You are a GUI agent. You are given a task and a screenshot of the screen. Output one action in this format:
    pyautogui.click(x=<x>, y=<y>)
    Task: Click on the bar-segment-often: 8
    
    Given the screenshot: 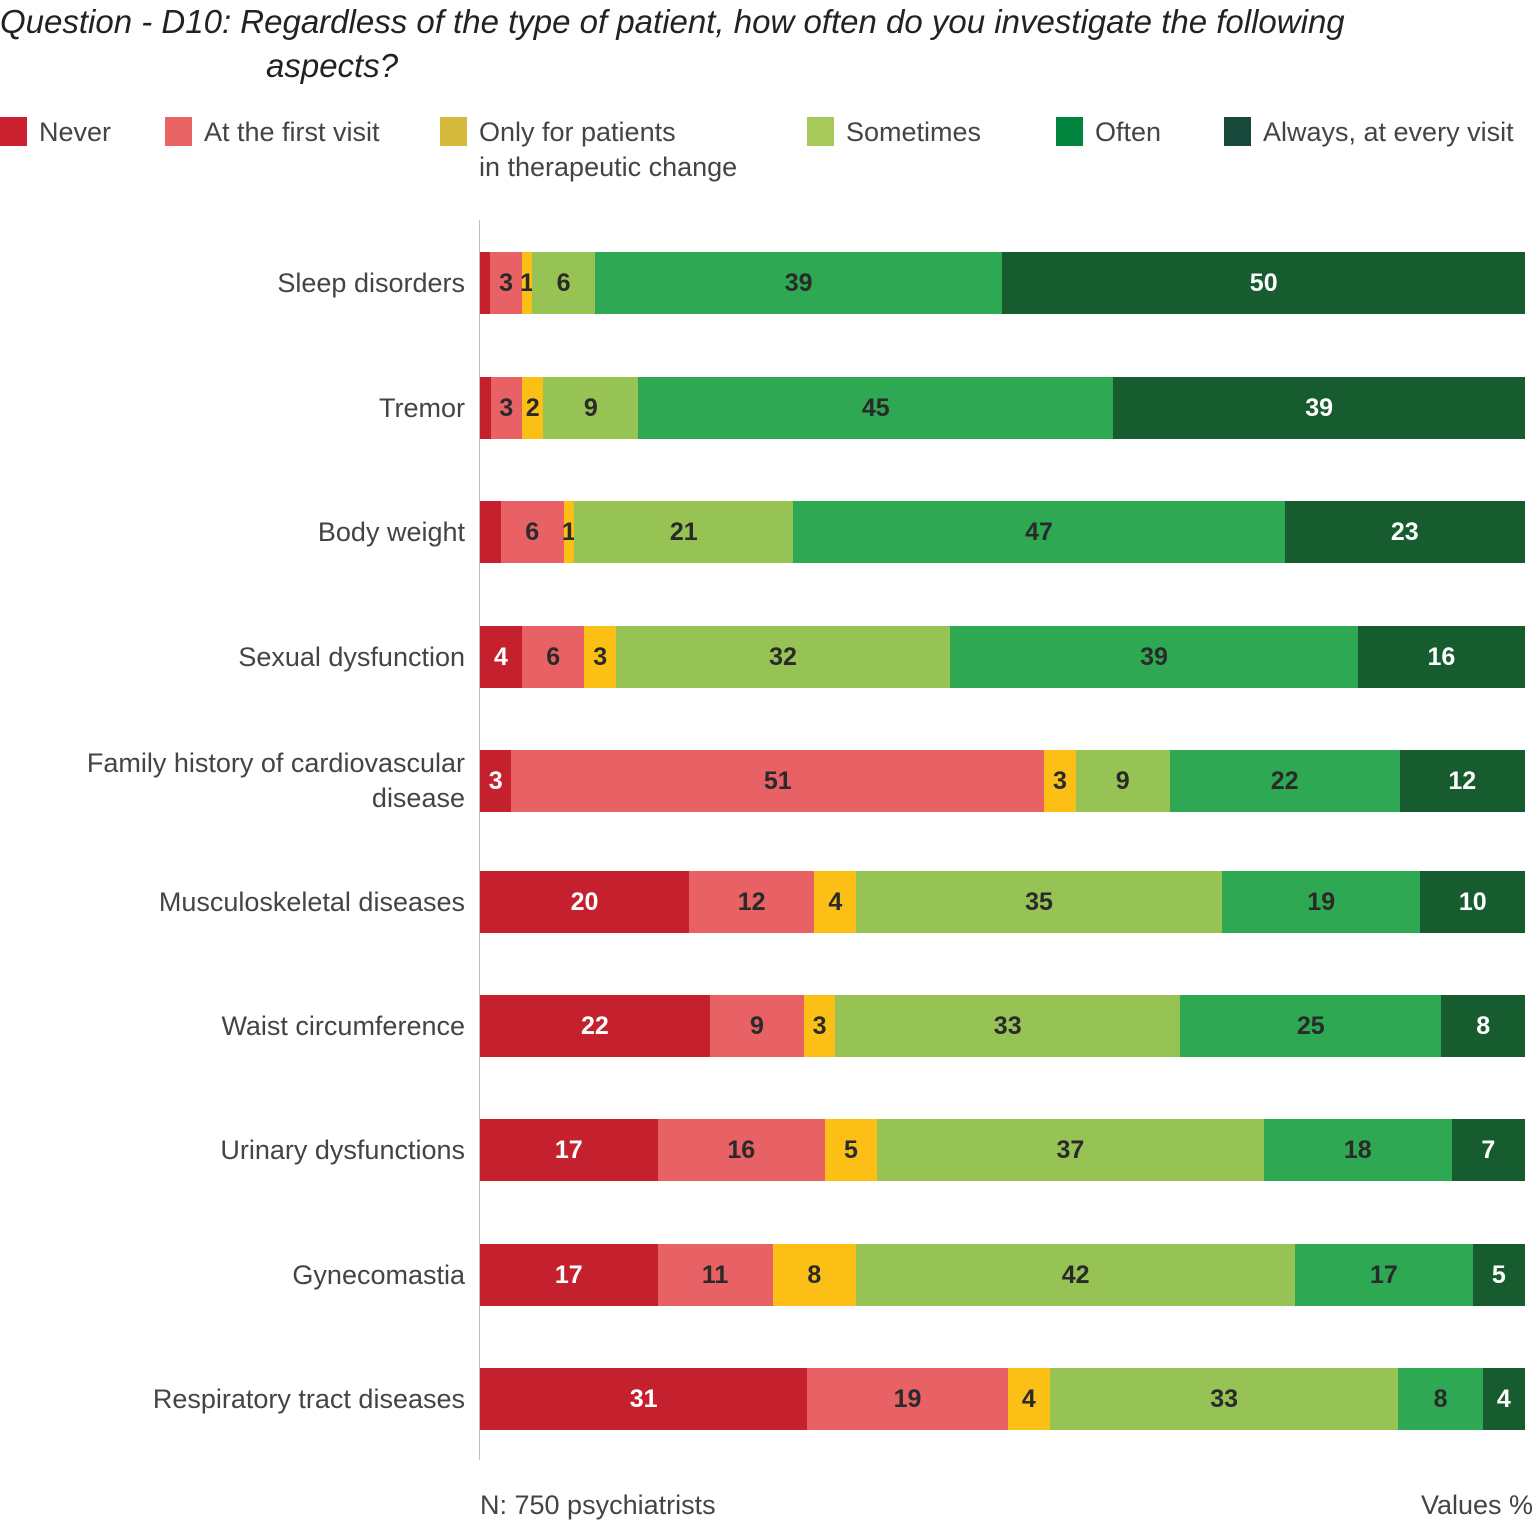 What is the action you would take?
    pyautogui.click(x=1440, y=1399)
    